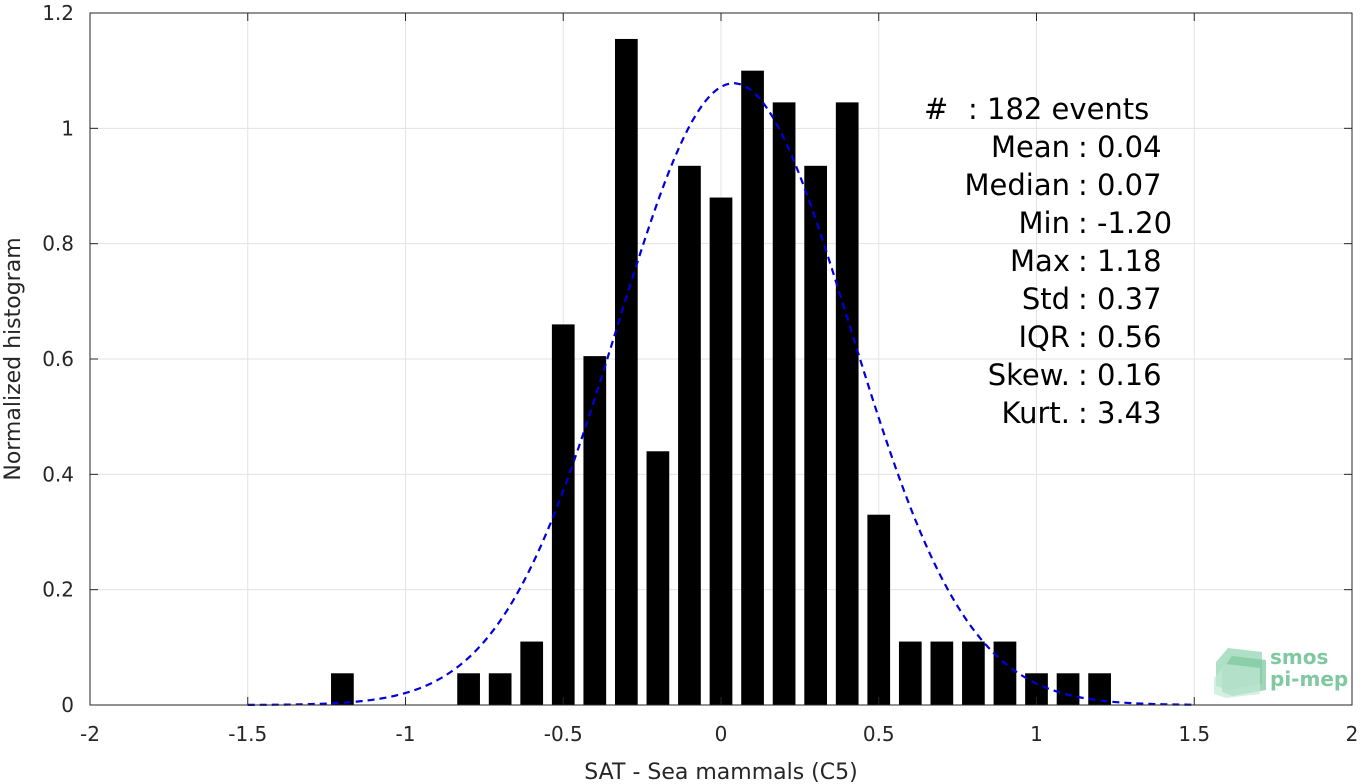 This screenshot has height=784, width=1366. What do you see at coordinates (1240, 673) in the screenshot?
I see `logo-layers-icon` at bounding box center [1240, 673].